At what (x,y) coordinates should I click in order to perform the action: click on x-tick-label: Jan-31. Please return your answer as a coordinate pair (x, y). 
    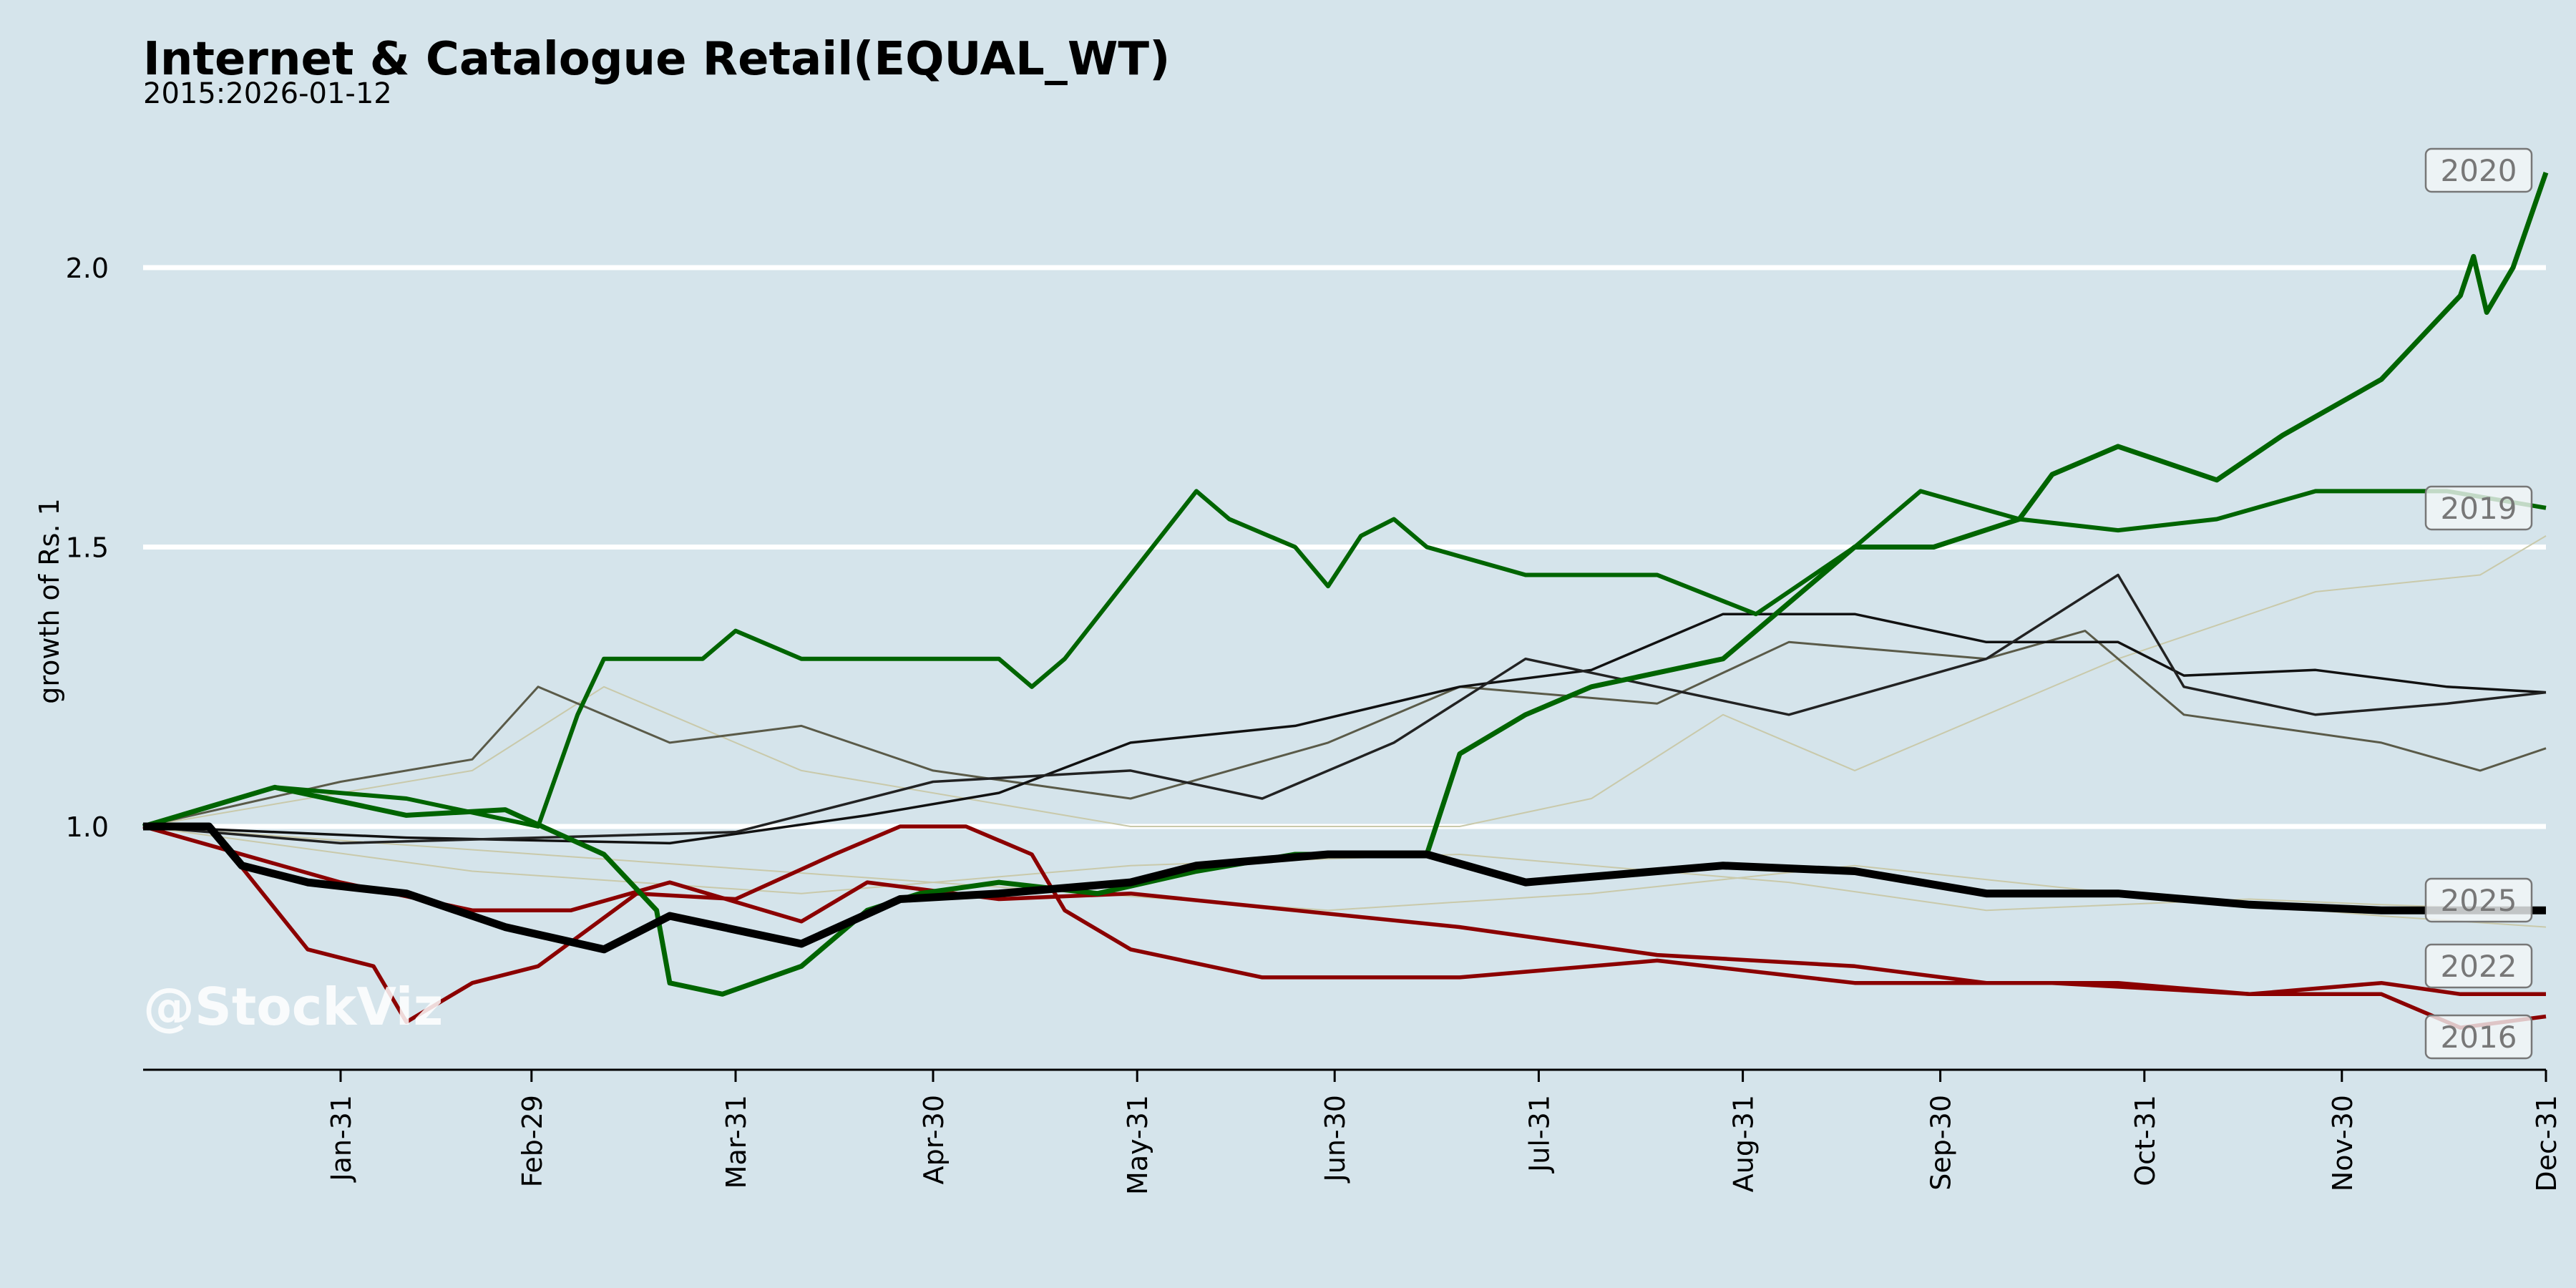
    Looking at the image, I should click on (341, 1139).